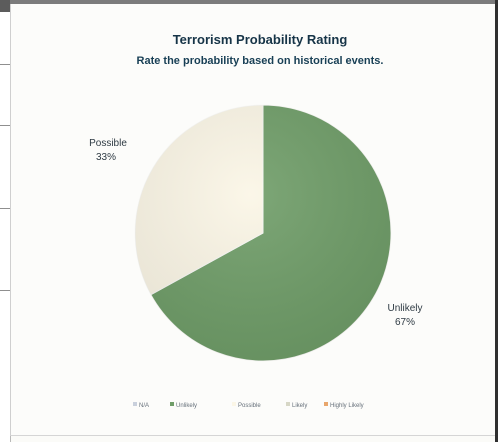 This screenshot has height=442, width=498. I want to click on slice-label-possible-name: Possible, so click(108, 143).